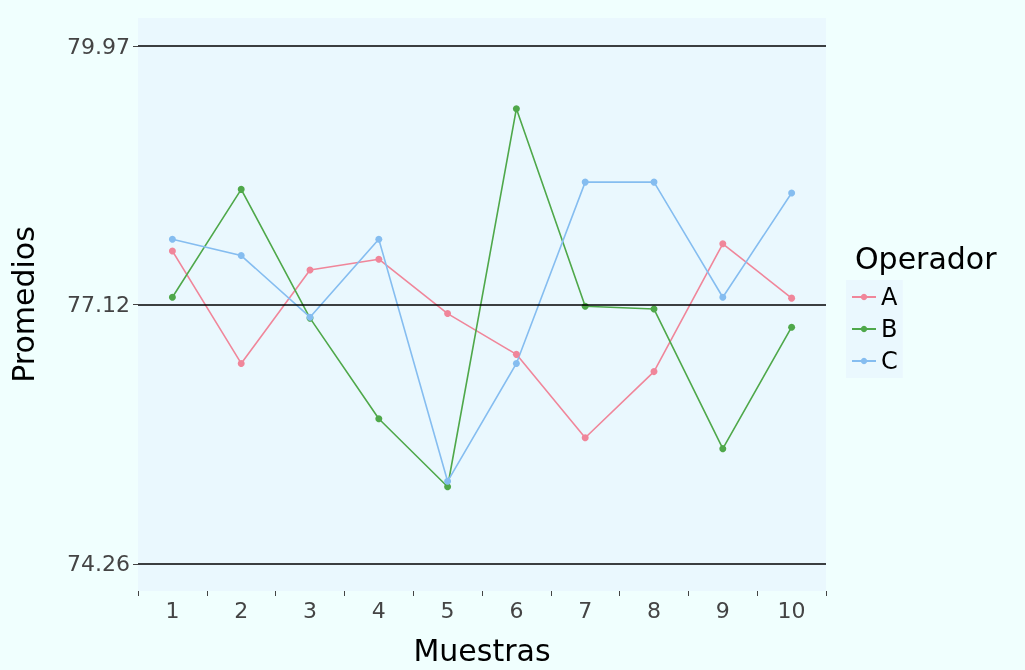  I want to click on x-tick-label: 6, so click(516, 610).